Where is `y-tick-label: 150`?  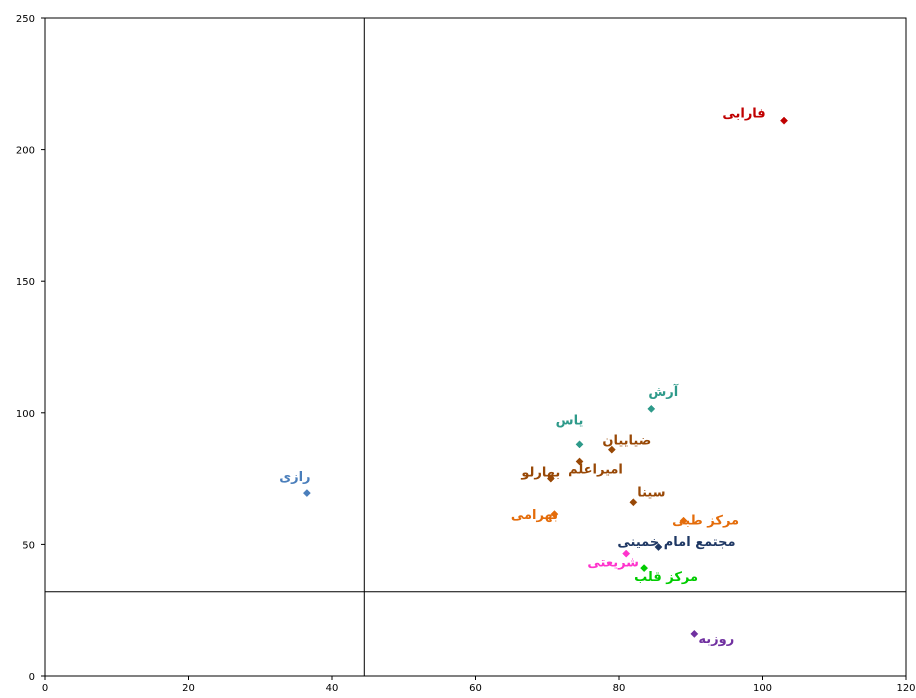 y-tick-label: 150 is located at coordinates (25, 282).